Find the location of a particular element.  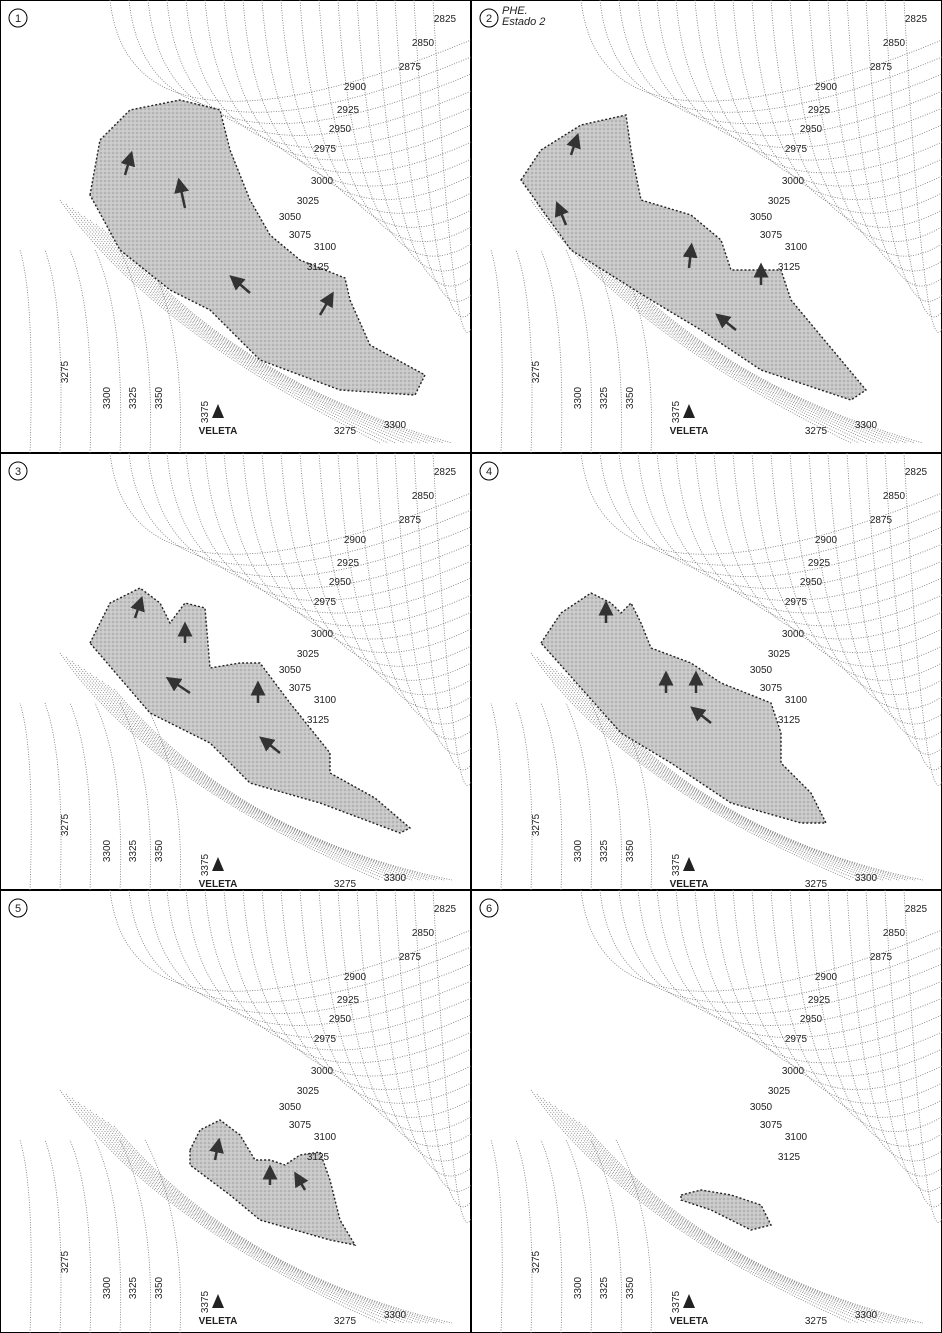

panel-number: 1 is located at coordinates (18, 19).